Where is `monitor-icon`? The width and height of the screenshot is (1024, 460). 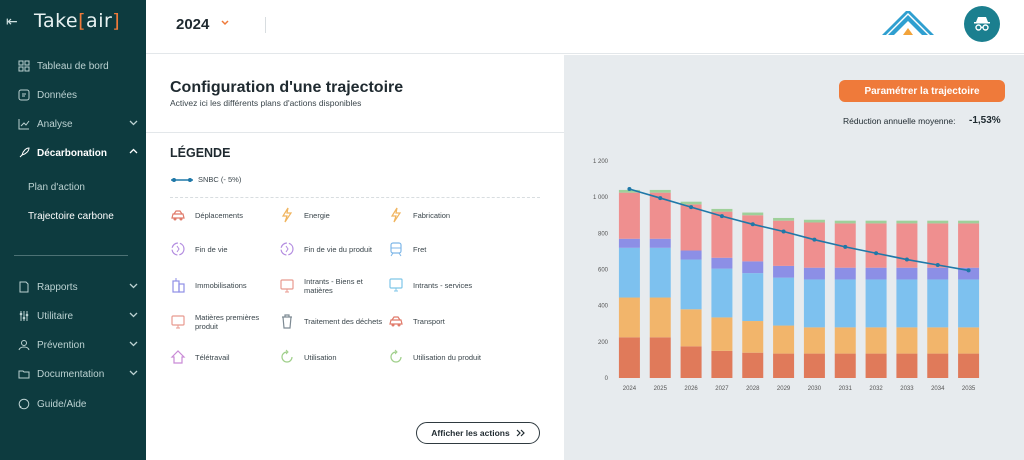
monitor-icon is located at coordinates (178, 322).